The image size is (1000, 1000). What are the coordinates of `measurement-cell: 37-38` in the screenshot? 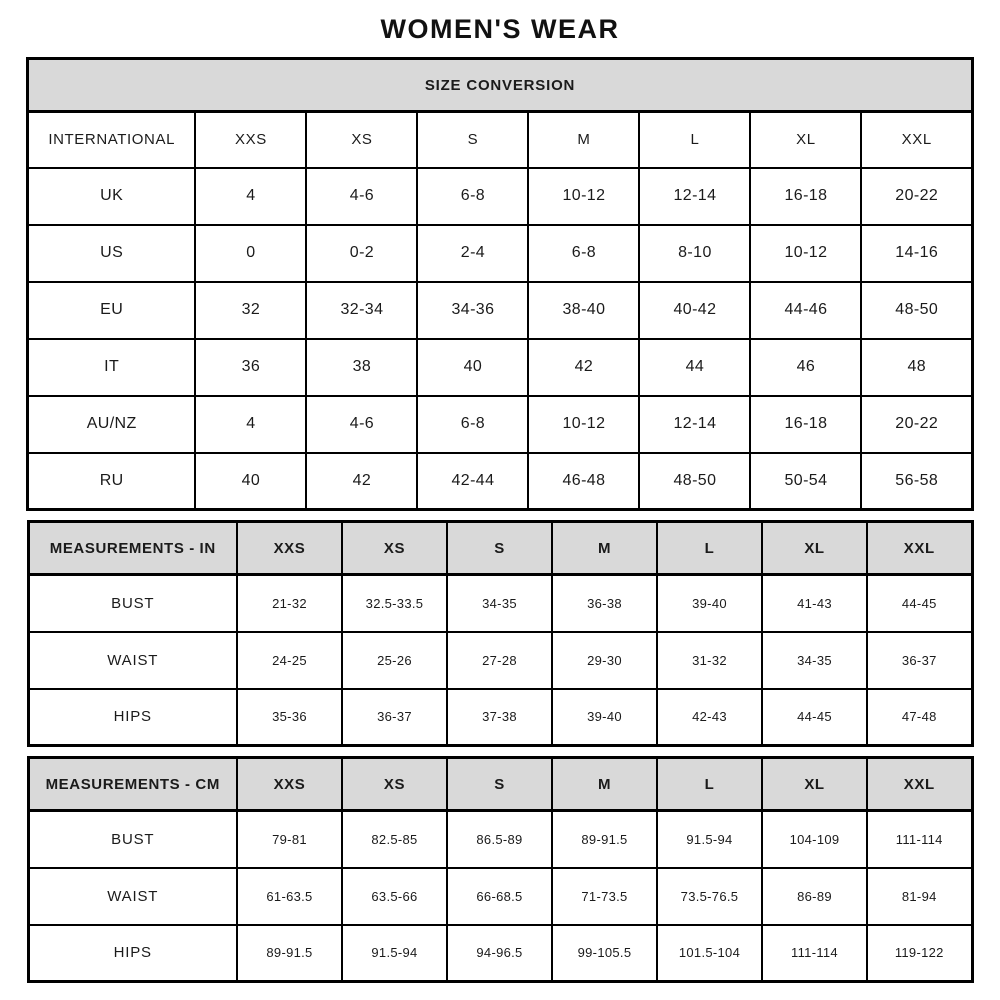 It's located at (499, 717).